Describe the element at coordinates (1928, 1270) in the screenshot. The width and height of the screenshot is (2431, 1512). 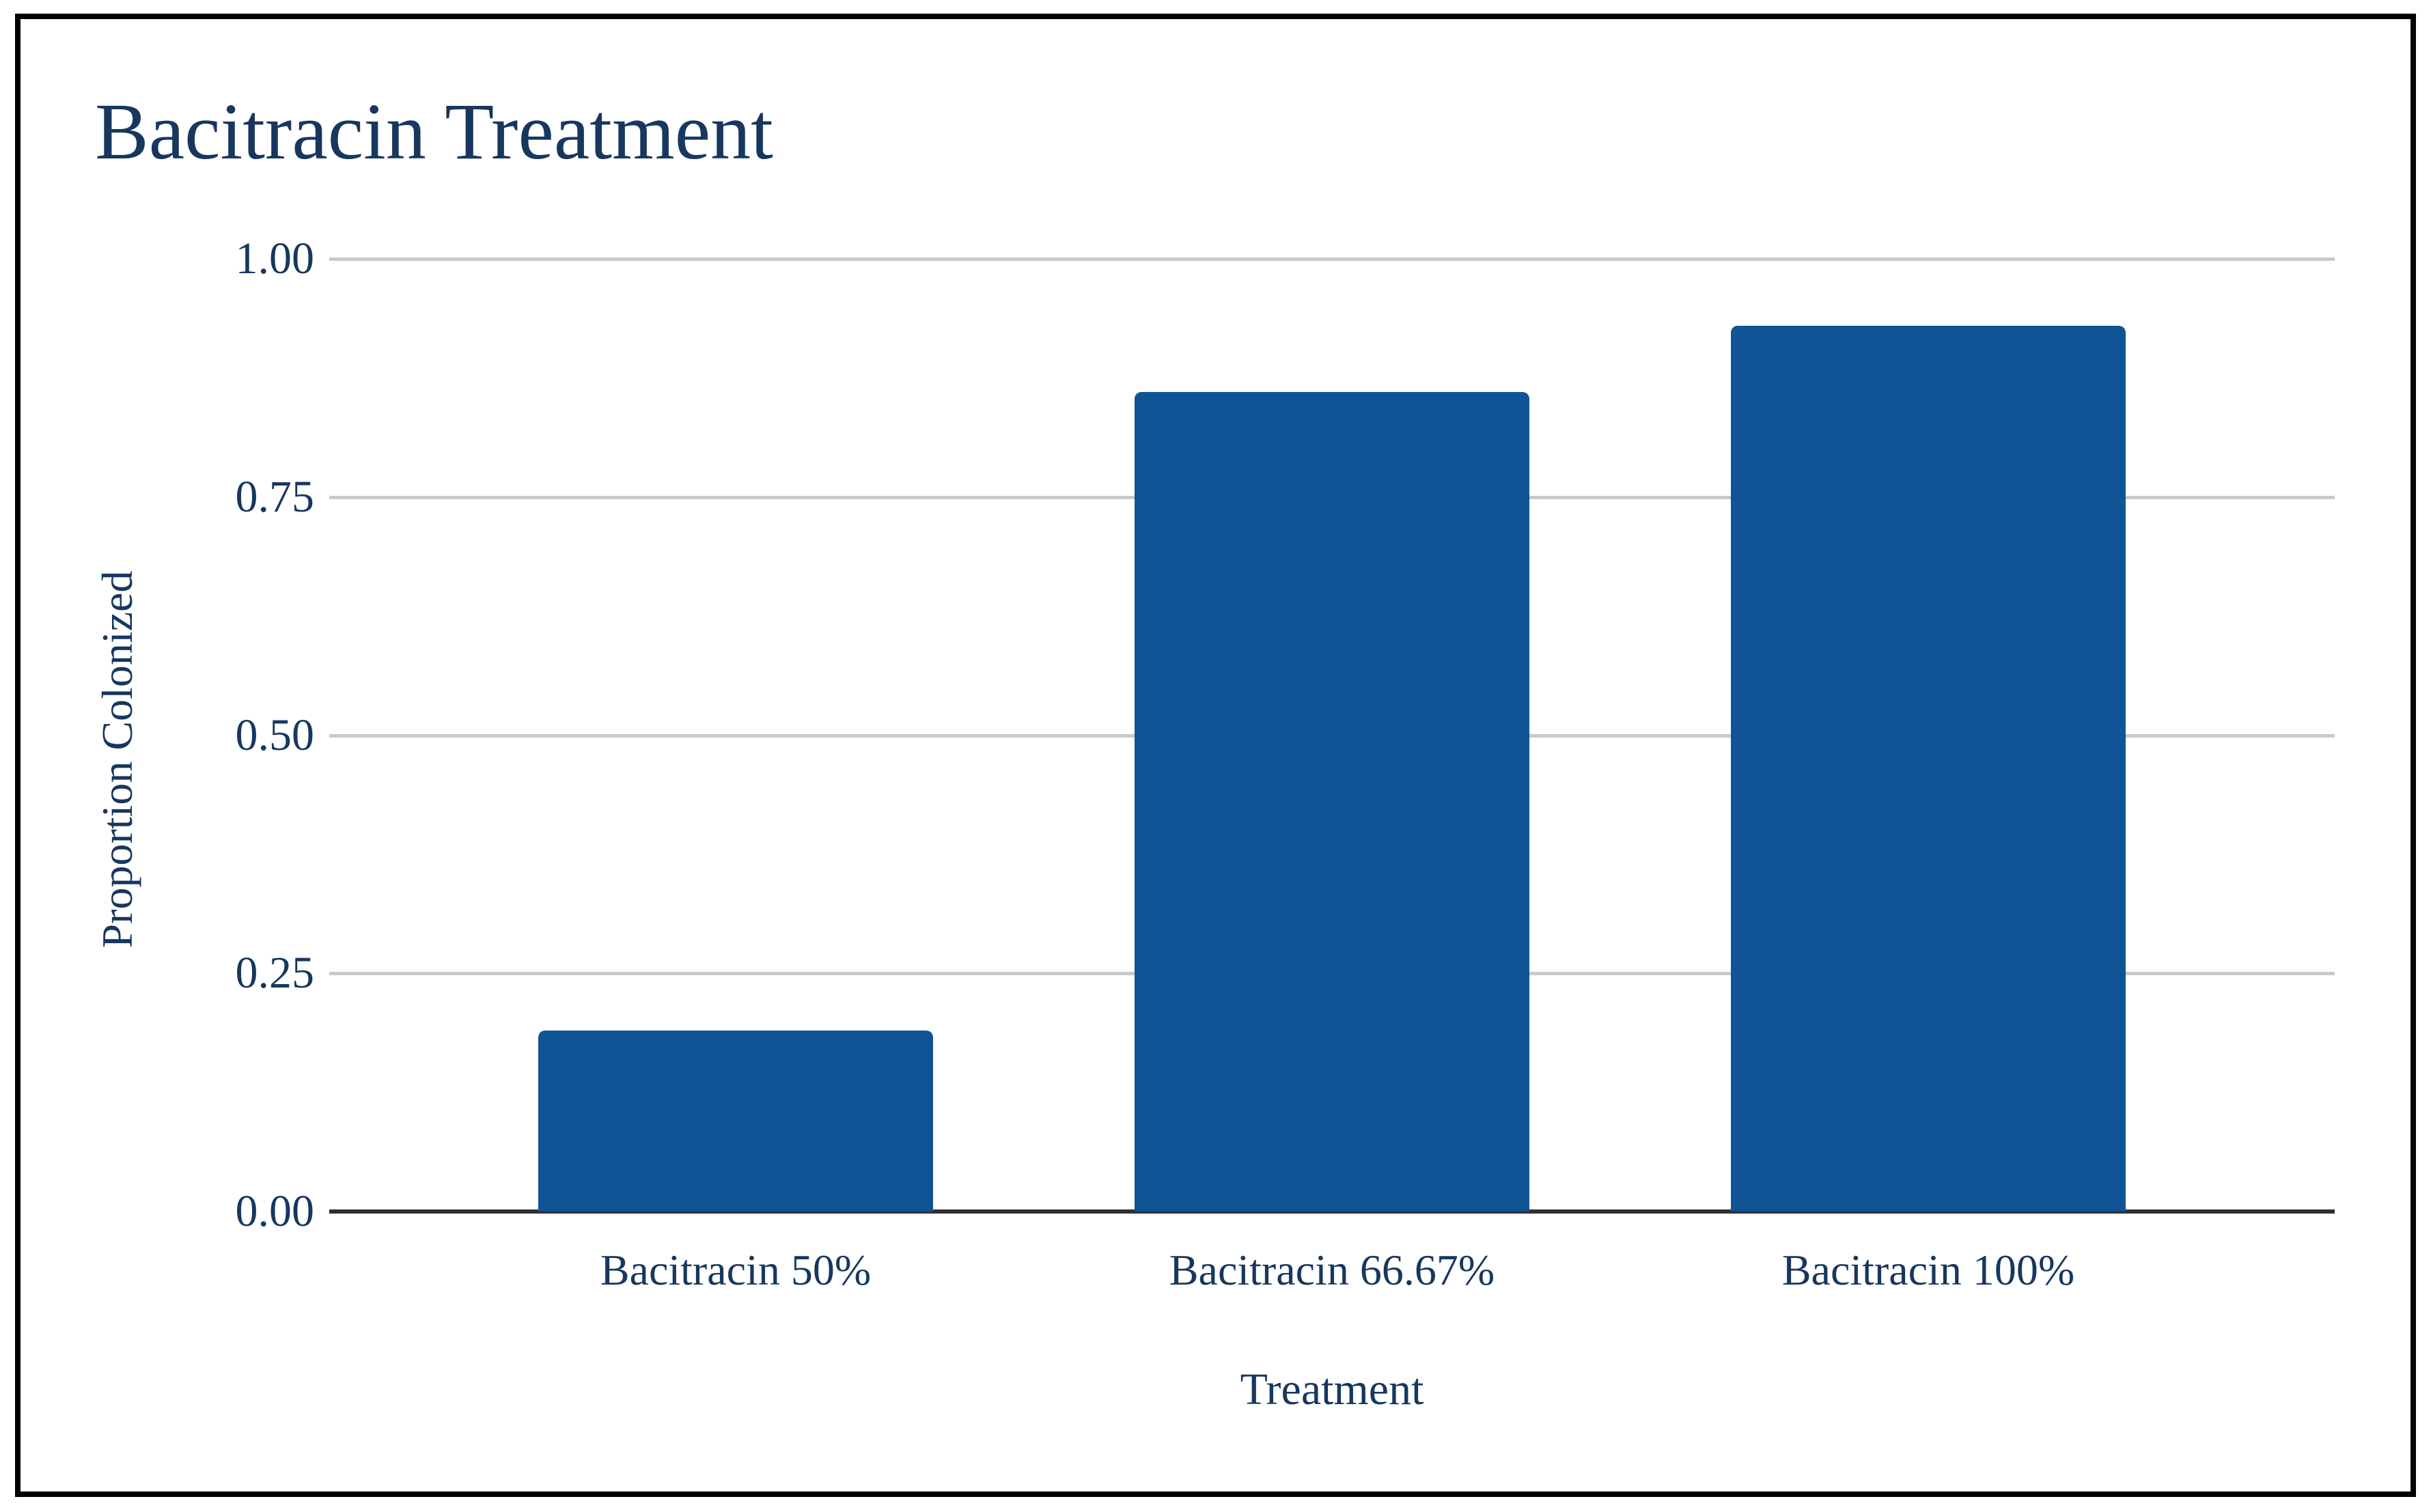
I see `x-tick-label: Bacitracin 100%` at that location.